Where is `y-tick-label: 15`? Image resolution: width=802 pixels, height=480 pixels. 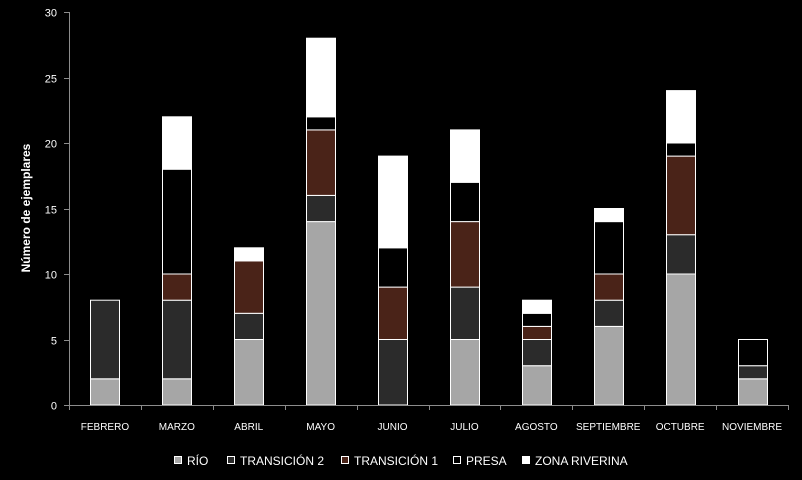 y-tick-label: 15 is located at coordinates (51, 211).